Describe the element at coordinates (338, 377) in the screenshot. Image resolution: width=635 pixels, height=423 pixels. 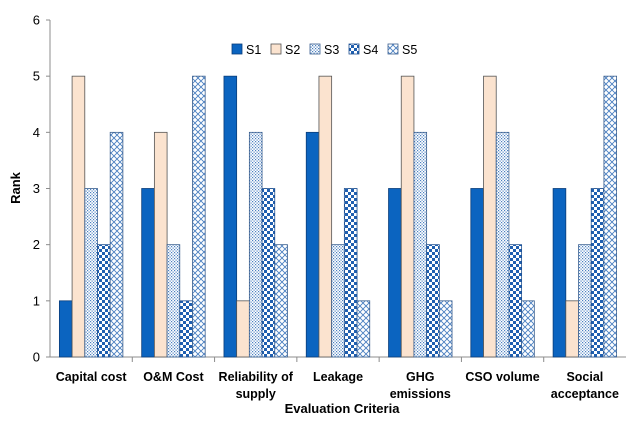
I see `x-category-label: Leakage` at that location.